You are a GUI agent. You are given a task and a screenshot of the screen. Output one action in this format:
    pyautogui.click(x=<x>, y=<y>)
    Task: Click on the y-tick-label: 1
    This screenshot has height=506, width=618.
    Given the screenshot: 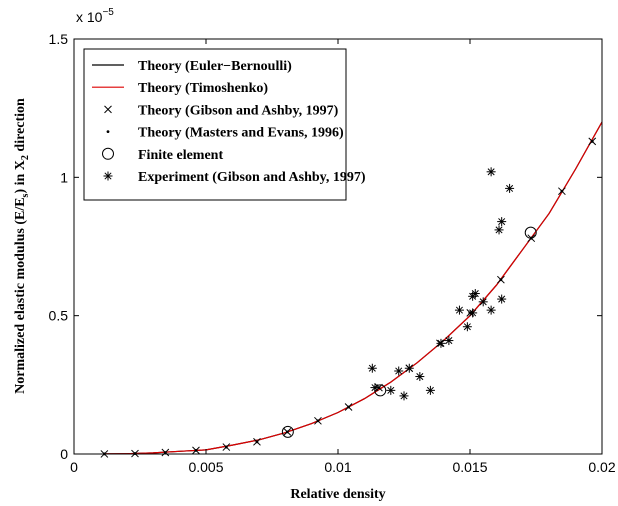 What is the action you would take?
    pyautogui.click(x=64, y=177)
    